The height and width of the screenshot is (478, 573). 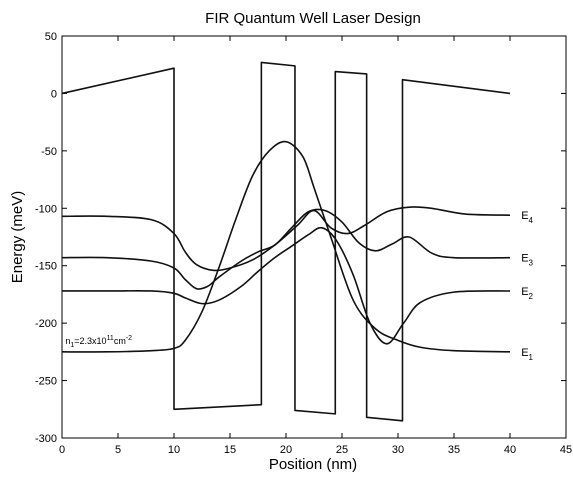 I want to click on x-tick-label: 35, so click(x=454, y=450).